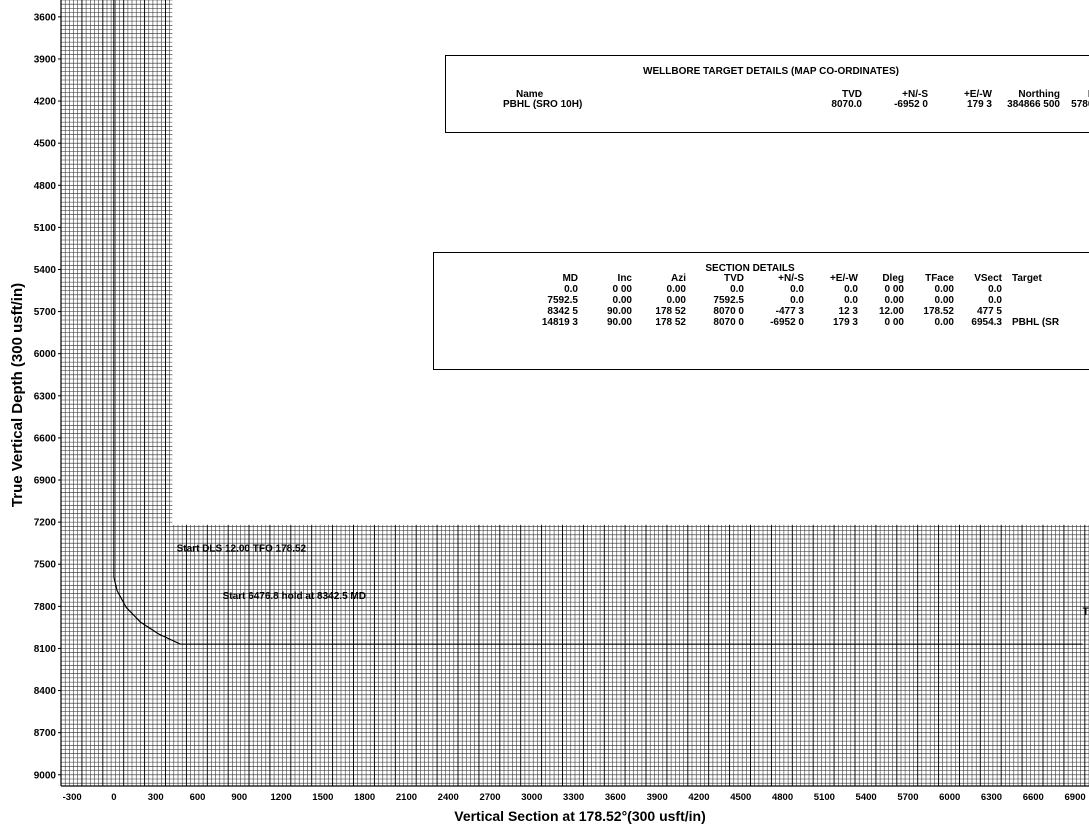  What do you see at coordinates (670, 322) in the screenshot?
I see `section-cell-azi: 178 52` at bounding box center [670, 322].